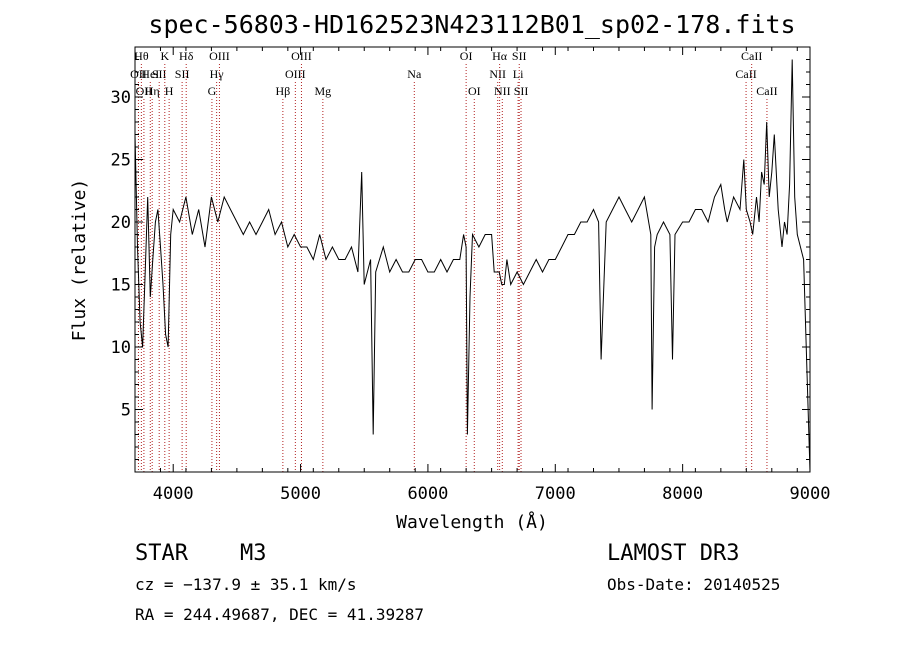 Image resolution: width=900 pixels, height=649 pixels. Describe the element at coordinates (682, 494) in the screenshot. I see `x-tick-label-4: 8000` at that location.